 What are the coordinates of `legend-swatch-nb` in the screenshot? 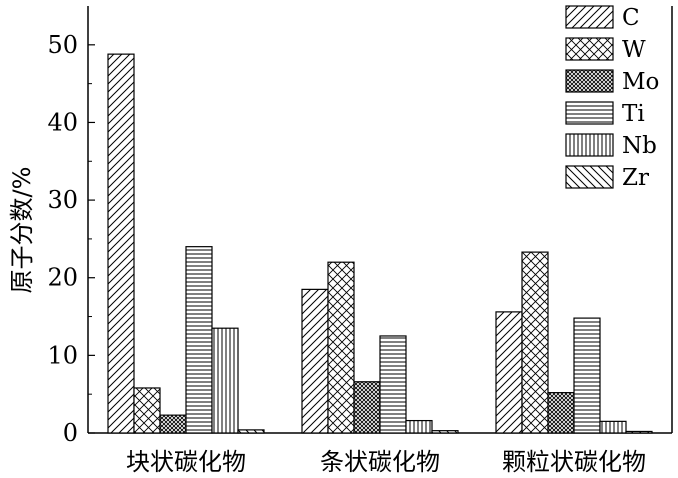 It's located at (589, 145).